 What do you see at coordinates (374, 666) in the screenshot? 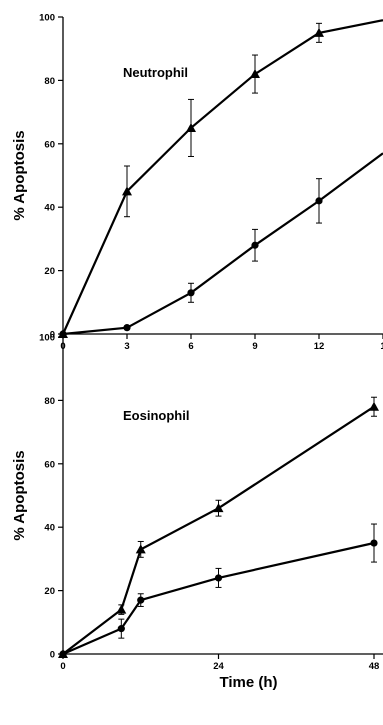
I see `x-tick-label: 48` at bounding box center [374, 666].